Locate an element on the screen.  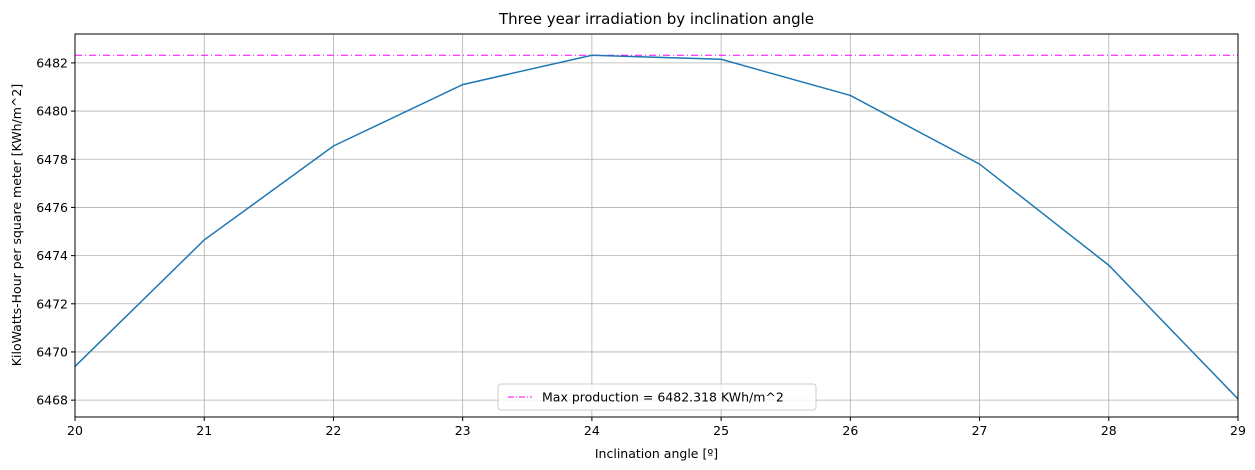
x-tick-label: 29 is located at coordinates (1238, 430).